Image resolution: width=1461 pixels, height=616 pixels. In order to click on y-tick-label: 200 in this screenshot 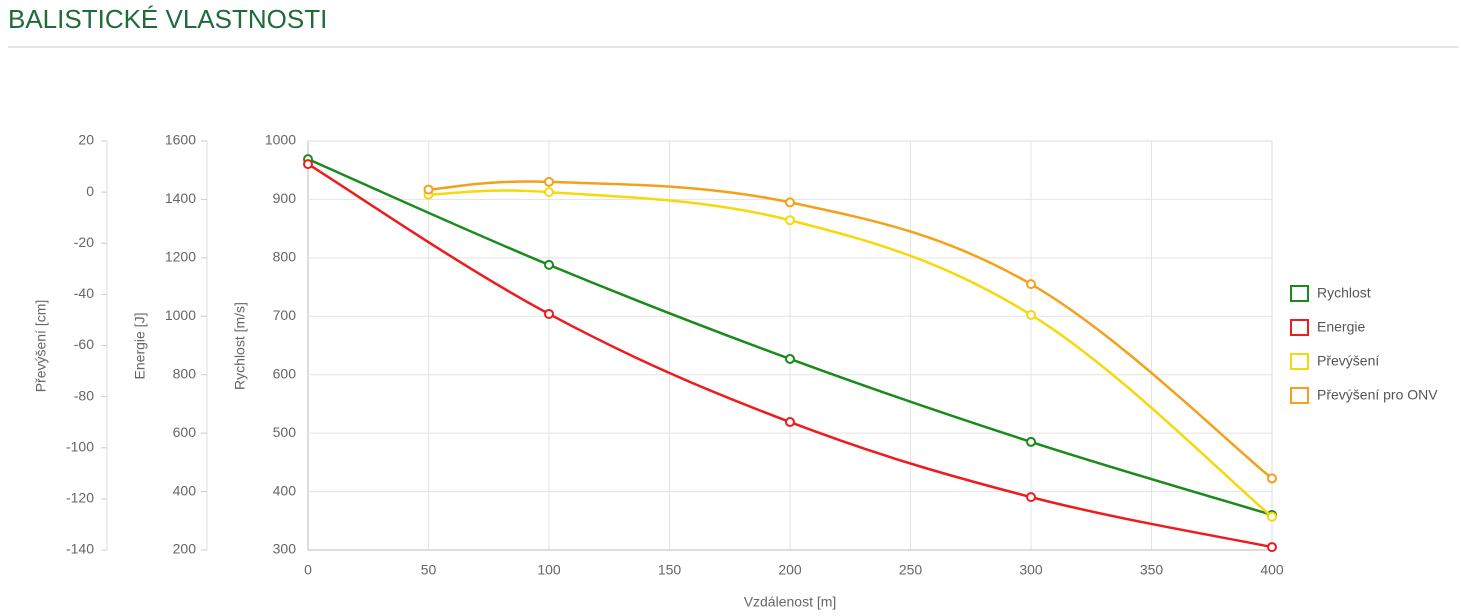, I will do `click(185, 549)`.